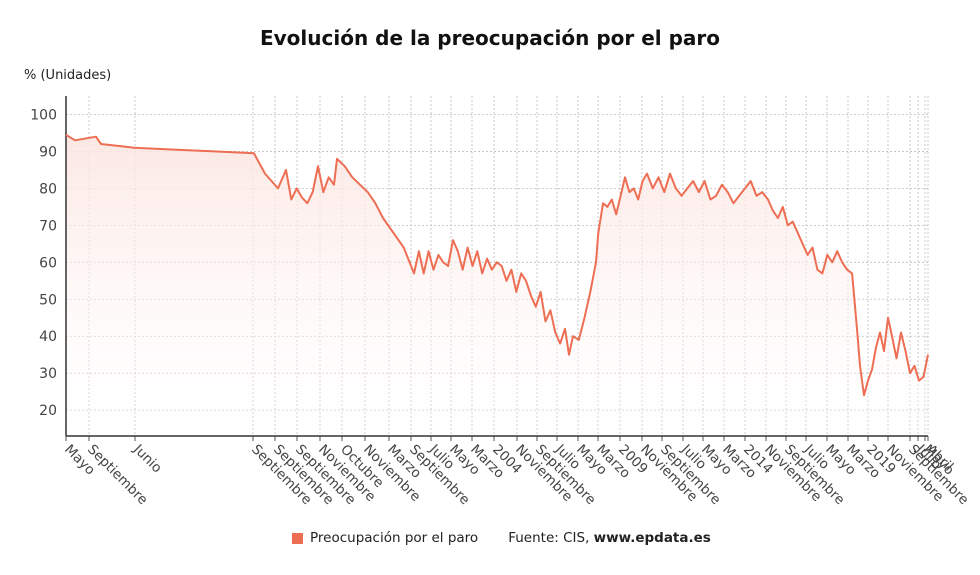  I want to click on y-tick-label: 50, so click(48, 300).